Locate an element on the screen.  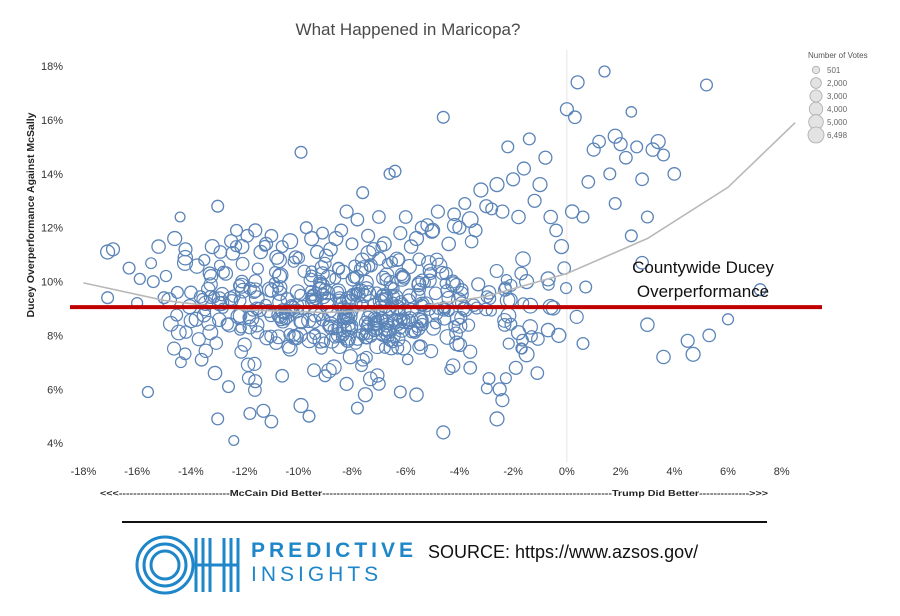
x-tick-label: 8% is located at coordinates (782, 472).